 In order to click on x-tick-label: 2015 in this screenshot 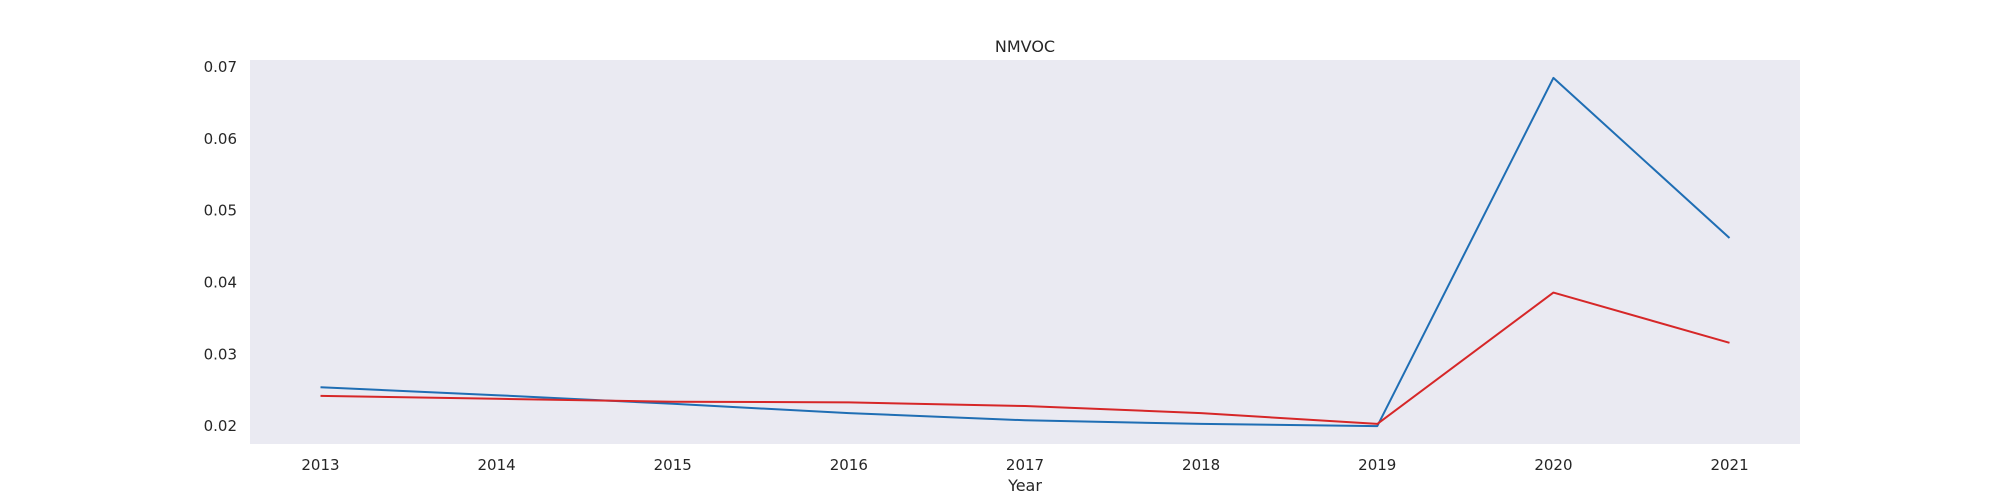, I will do `click(673, 465)`.